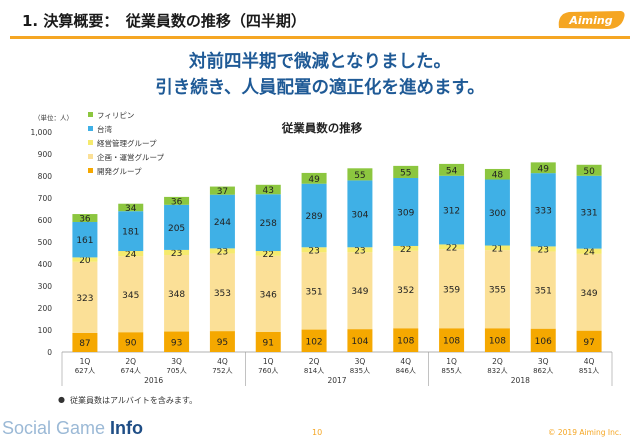 Image resolution: width=640 pixels, height=443 pixels. I want to click on data-label: 104, so click(359, 342).